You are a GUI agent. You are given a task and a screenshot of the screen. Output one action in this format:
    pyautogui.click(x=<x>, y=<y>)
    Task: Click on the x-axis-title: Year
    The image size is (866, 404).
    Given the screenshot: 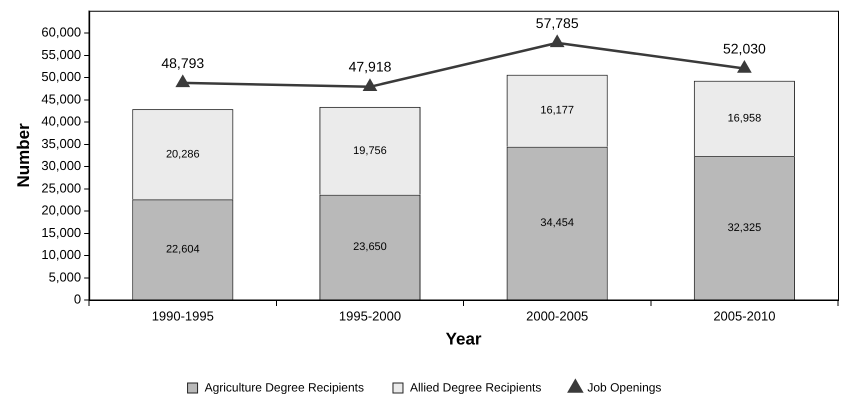 What is the action you would take?
    pyautogui.click(x=464, y=338)
    